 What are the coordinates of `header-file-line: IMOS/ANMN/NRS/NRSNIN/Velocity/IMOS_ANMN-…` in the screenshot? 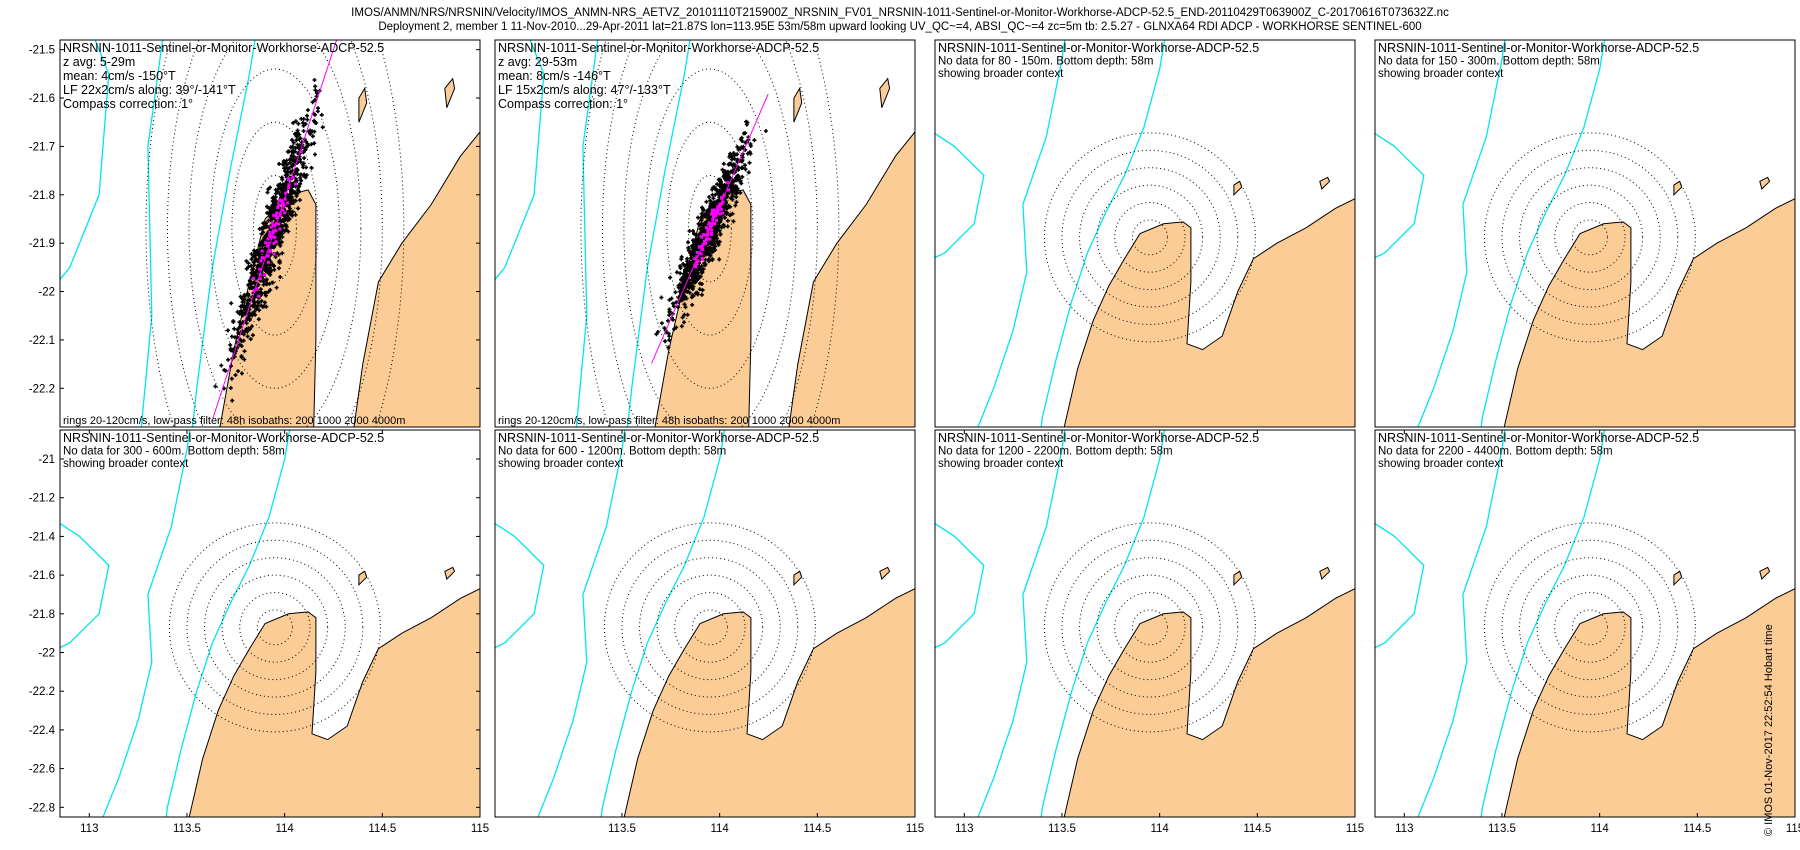 It's located at (900, 13).